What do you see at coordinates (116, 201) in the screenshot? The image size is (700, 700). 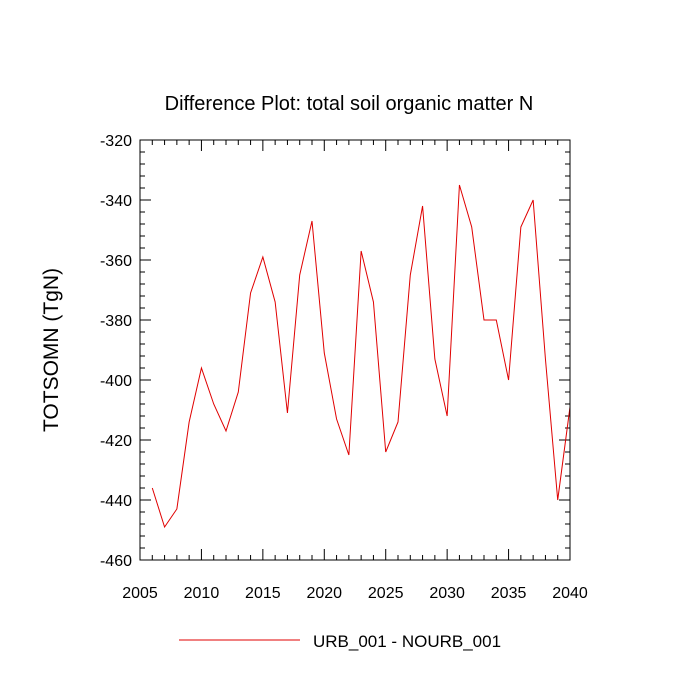 I see `y-tick-label: -340` at bounding box center [116, 201].